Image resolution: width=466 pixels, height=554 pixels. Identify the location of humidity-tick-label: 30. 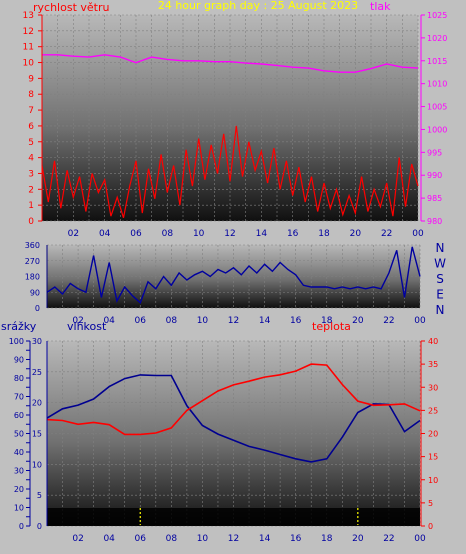
(37, 341).